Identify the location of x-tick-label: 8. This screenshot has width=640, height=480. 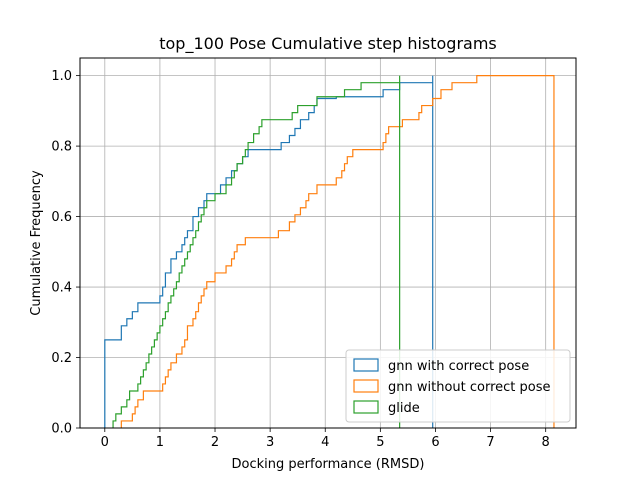
(546, 442).